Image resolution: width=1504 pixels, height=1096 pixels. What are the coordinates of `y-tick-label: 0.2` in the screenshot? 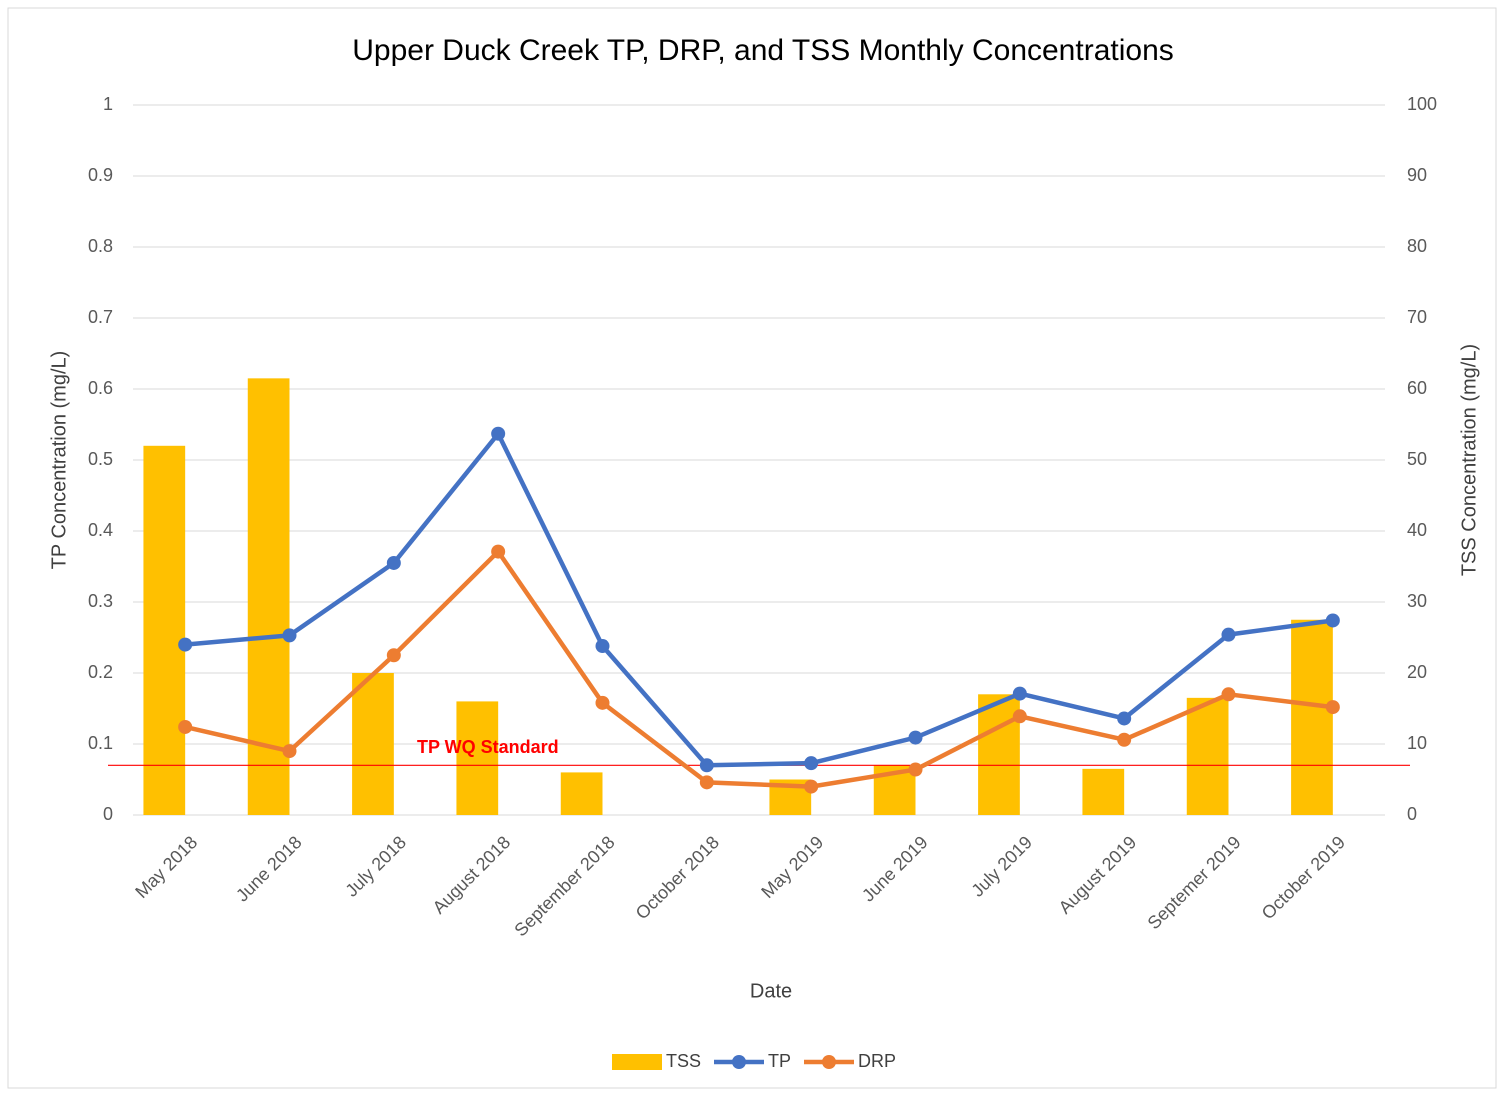 It's located at (100, 672).